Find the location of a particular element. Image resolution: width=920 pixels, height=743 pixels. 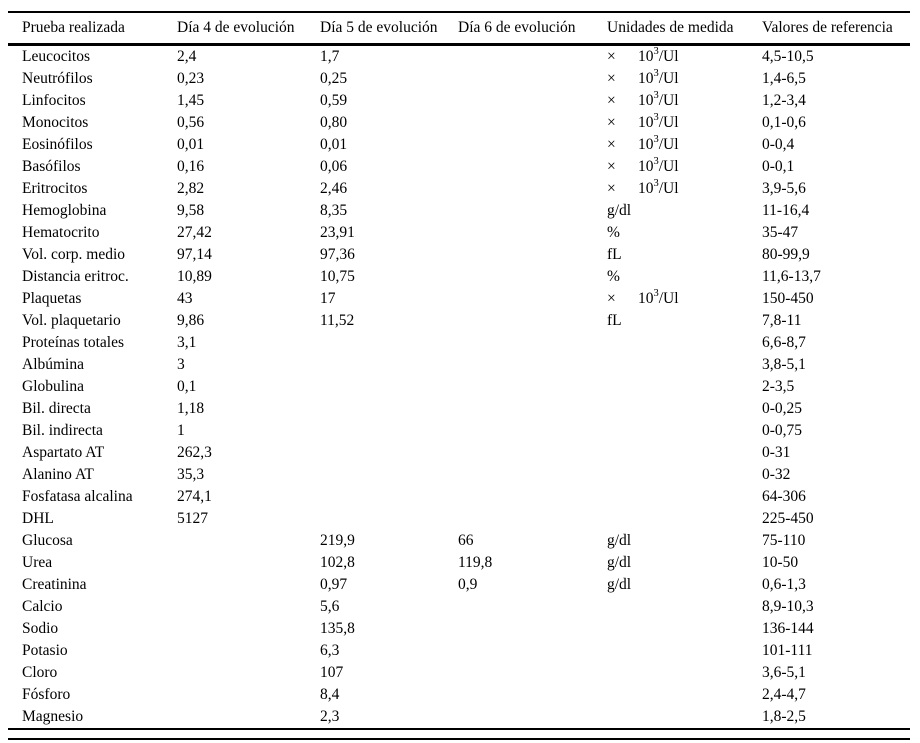

day4-value-cell: 1,18 is located at coordinates (191, 408).